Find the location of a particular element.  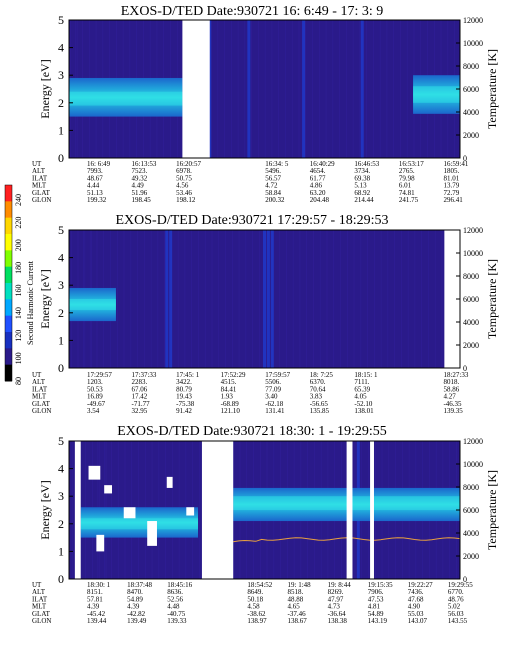

table-cell: 296.41 is located at coordinates (453, 200).